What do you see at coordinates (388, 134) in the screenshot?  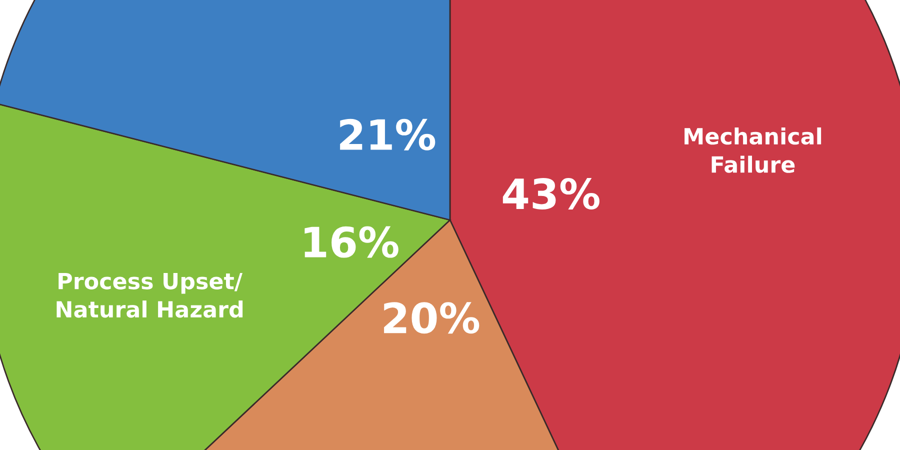 I see `data-label: 21%` at bounding box center [388, 134].